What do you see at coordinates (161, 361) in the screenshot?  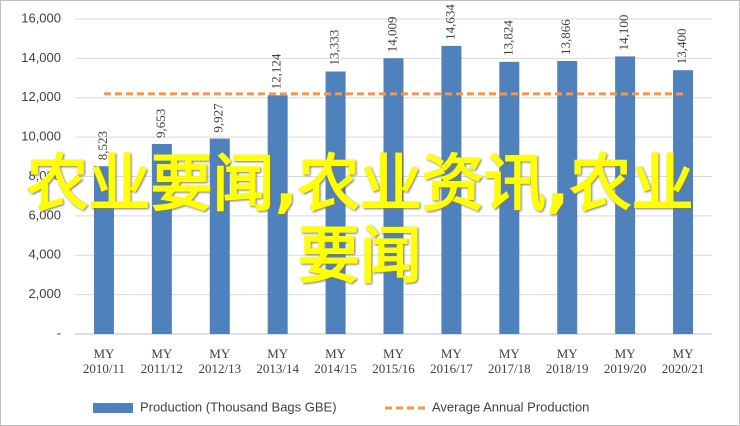 I see `x-tick-label: MY 2011/12` at bounding box center [161, 361].